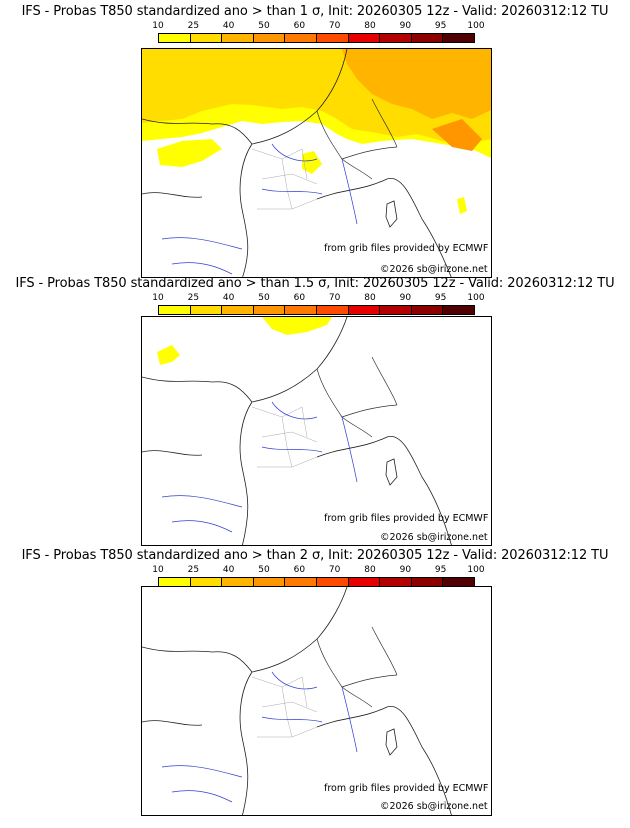  I want to click on color-scale-bar, so click(316, 310).